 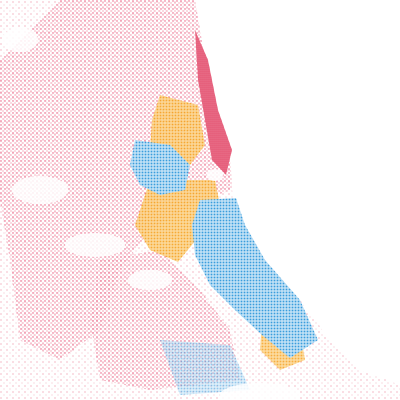 I want to click on orange-area-southwest, so click(x=177, y=221).